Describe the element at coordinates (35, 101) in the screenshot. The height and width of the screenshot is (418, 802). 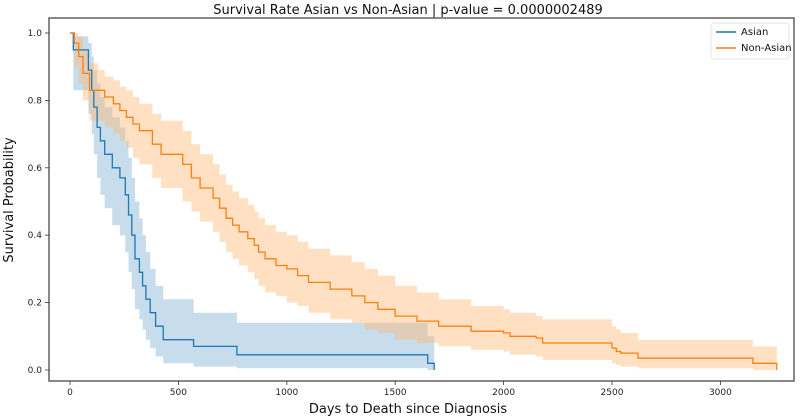
I see `y-tick-label: 0.8` at that location.